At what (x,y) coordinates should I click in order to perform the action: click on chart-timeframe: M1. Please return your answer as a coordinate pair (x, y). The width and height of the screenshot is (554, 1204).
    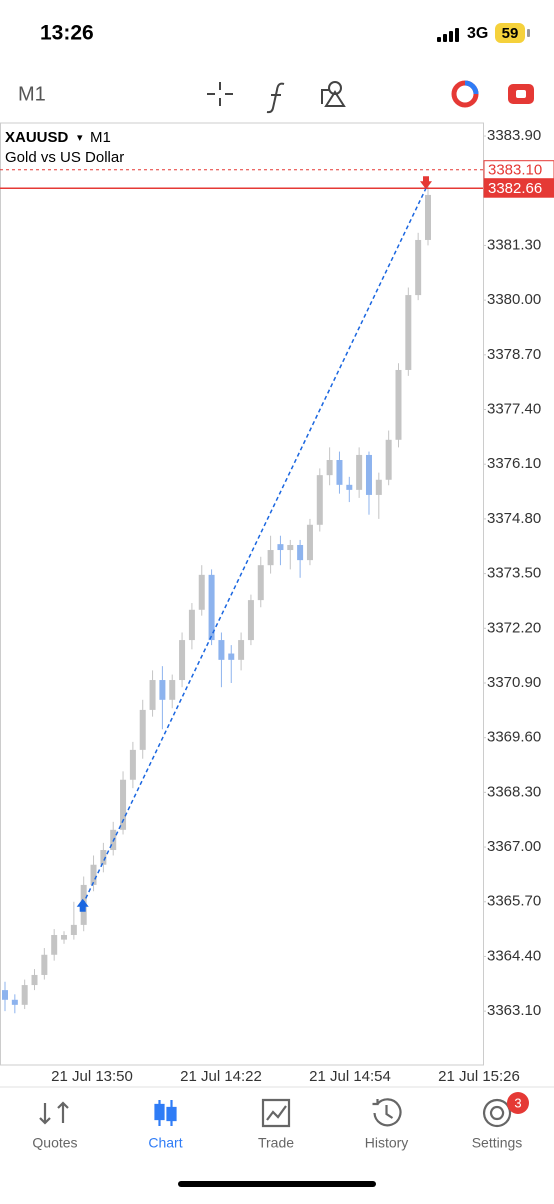
    Looking at the image, I should click on (100, 137).